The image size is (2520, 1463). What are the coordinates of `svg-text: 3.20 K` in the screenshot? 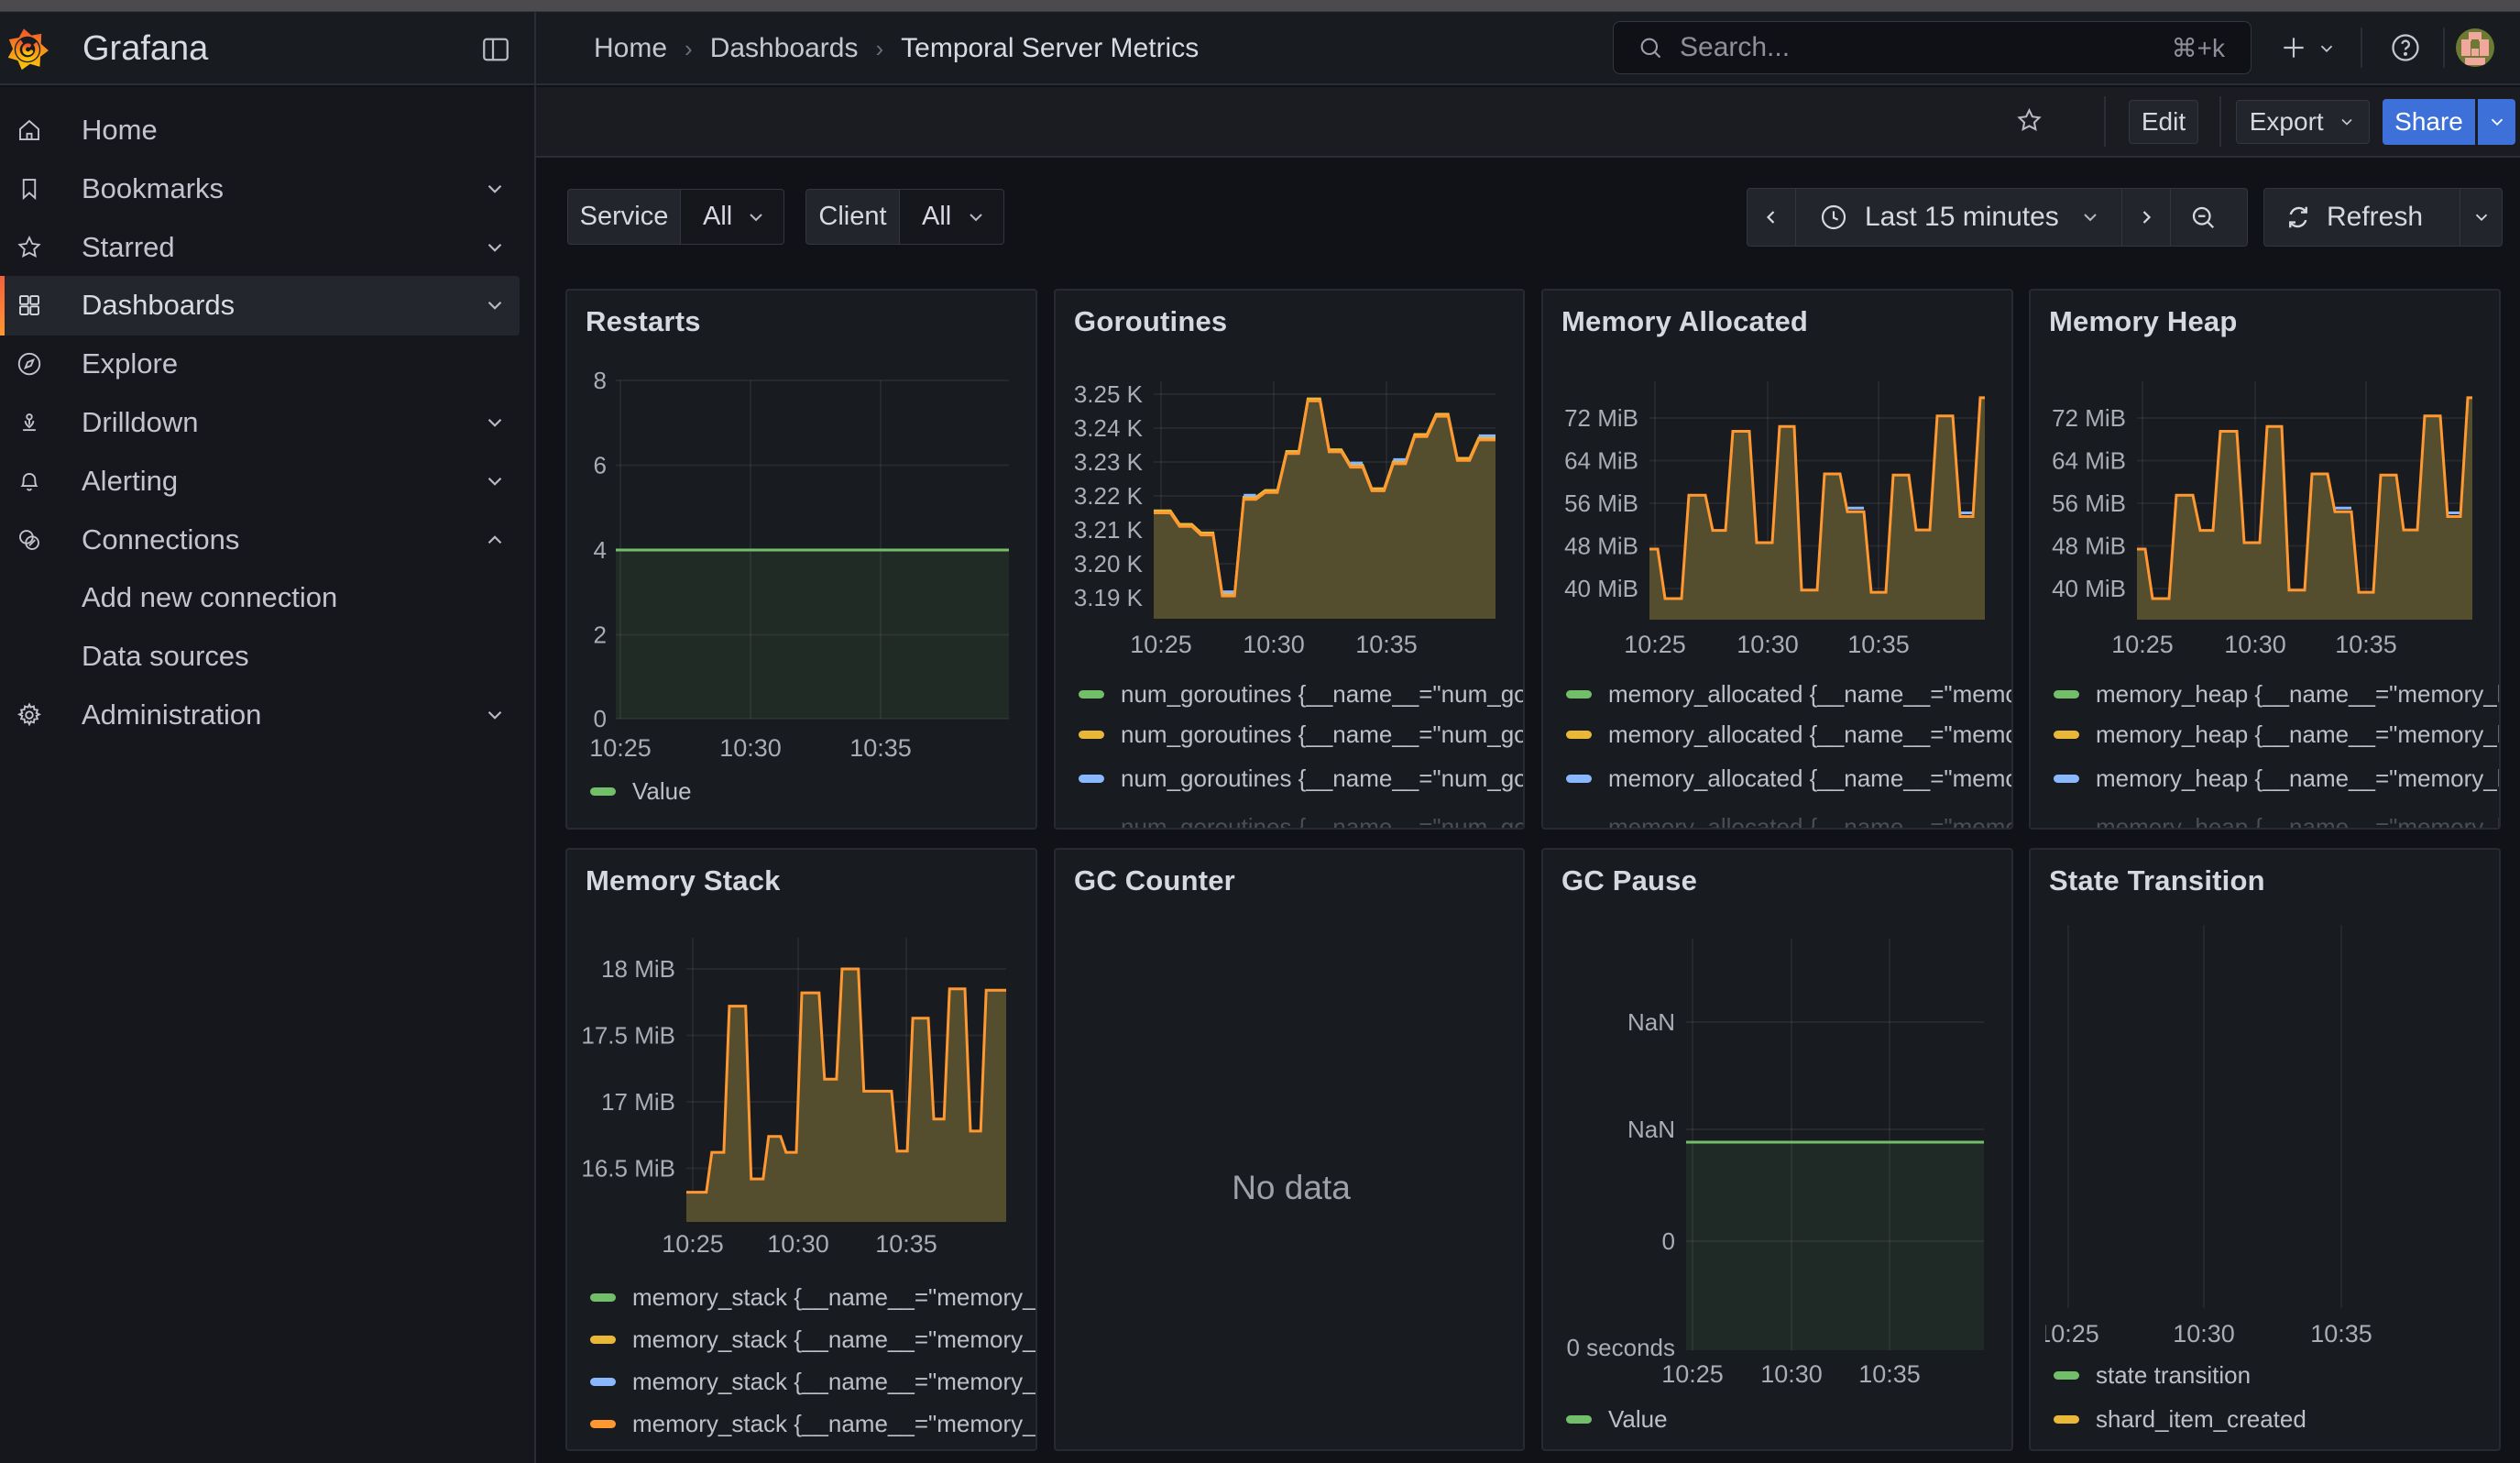 It's located at (1109, 564).